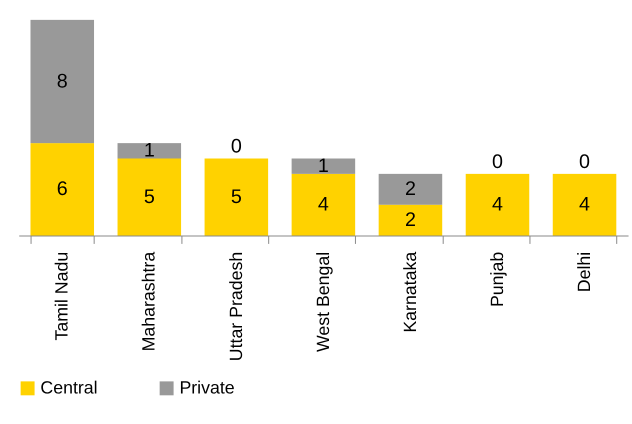  Describe the element at coordinates (207, 387) in the screenshot. I see `legend-label: Private` at that location.